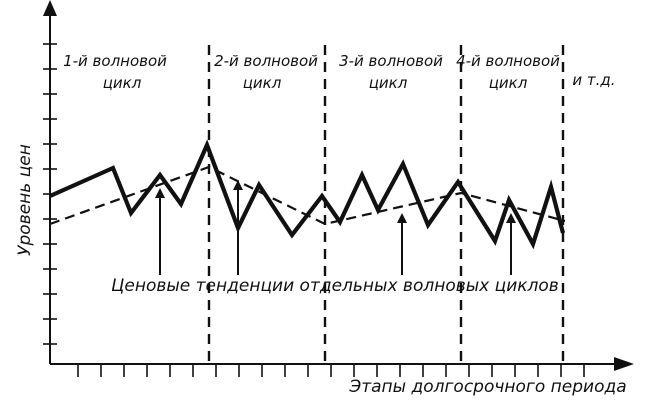  Describe the element at coordinates (388, 83) in the screenshot. I see `cycle-3-label-line2: цикл` at that location.